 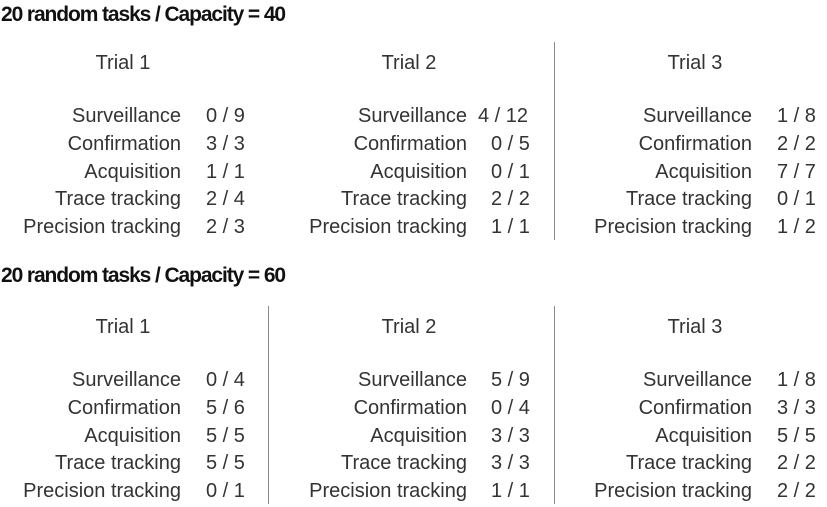 What do you see at coordinates (236, 116) in the screenshot?
I see `score-cell: 0 / 9` at bounding box center [236, 116].